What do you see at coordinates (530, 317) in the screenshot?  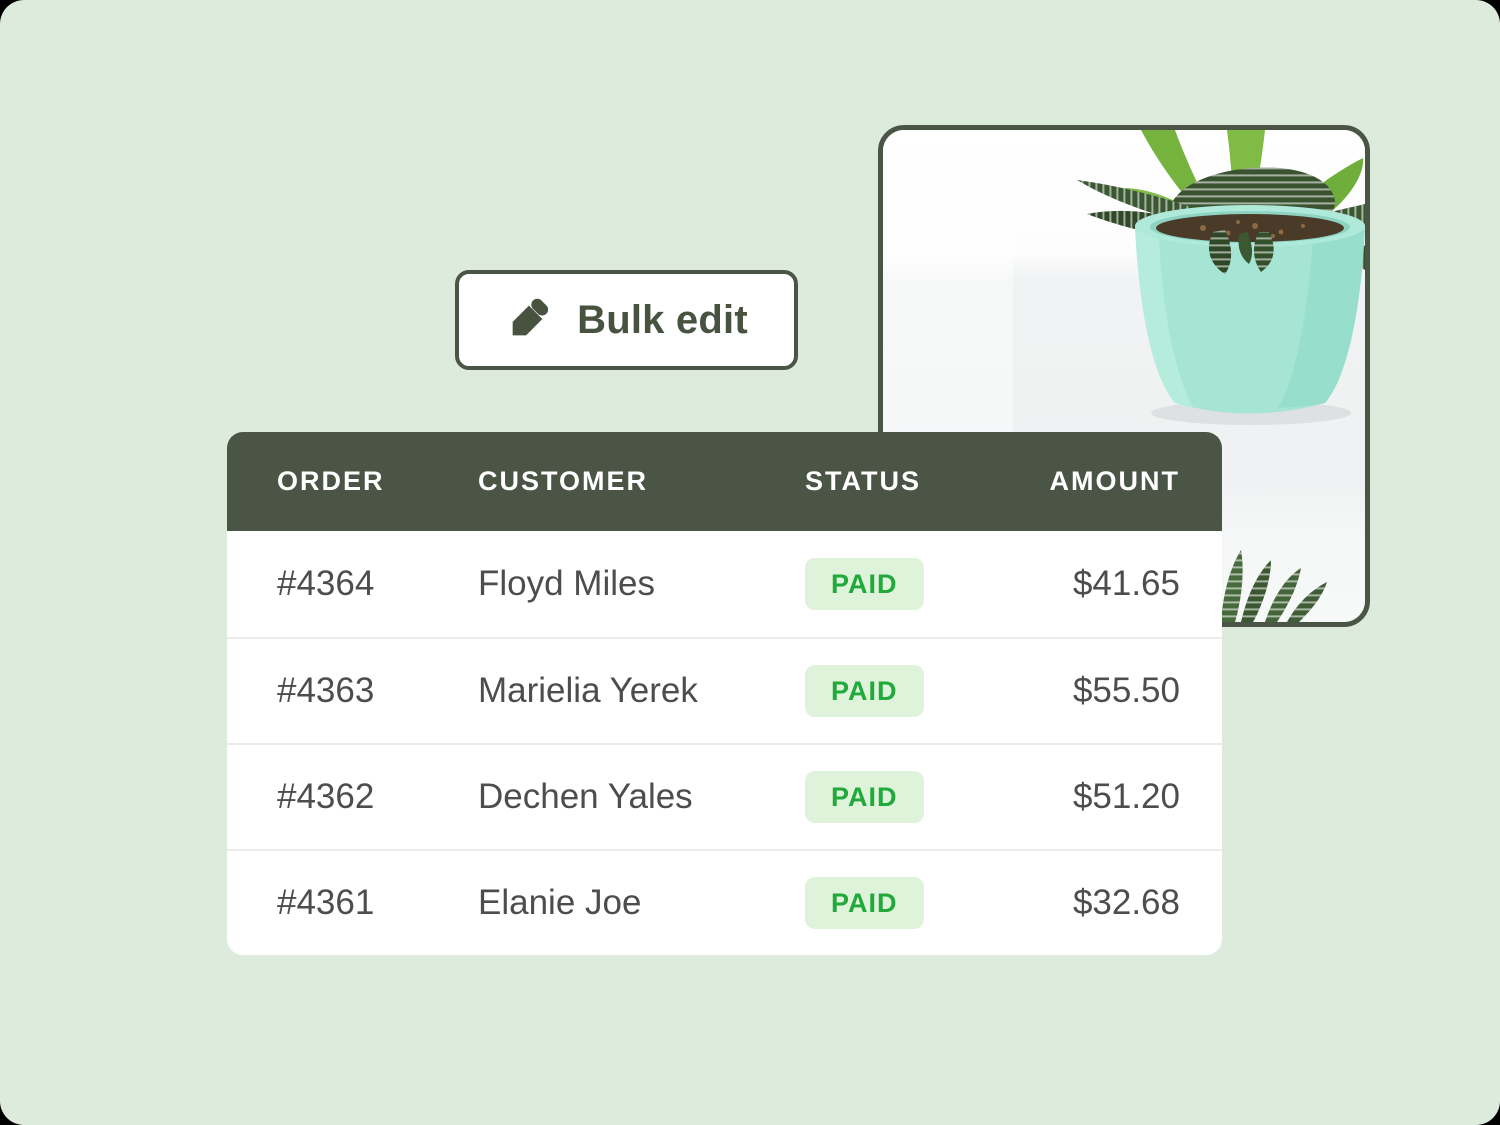 I see `pencil-edit-icon` at bounding box center [530, 317].